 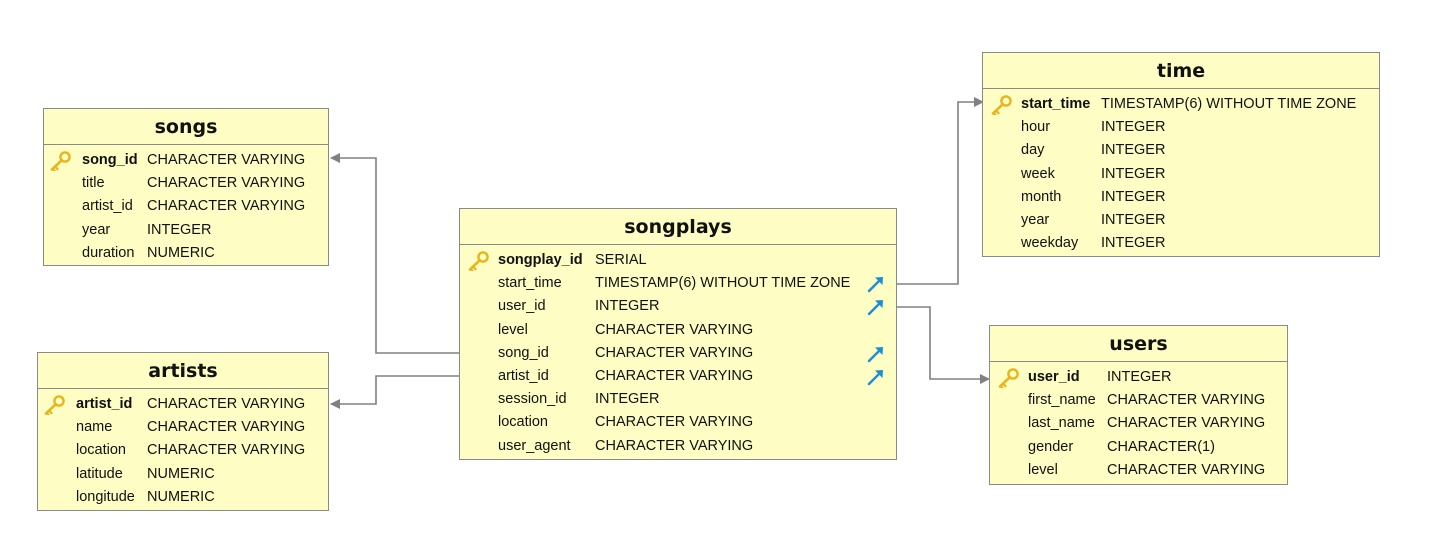 What do you see at coordinates (1062, 400) in the screenshot?
I see `column-name: first_name` at bounding box center [1062, 400].